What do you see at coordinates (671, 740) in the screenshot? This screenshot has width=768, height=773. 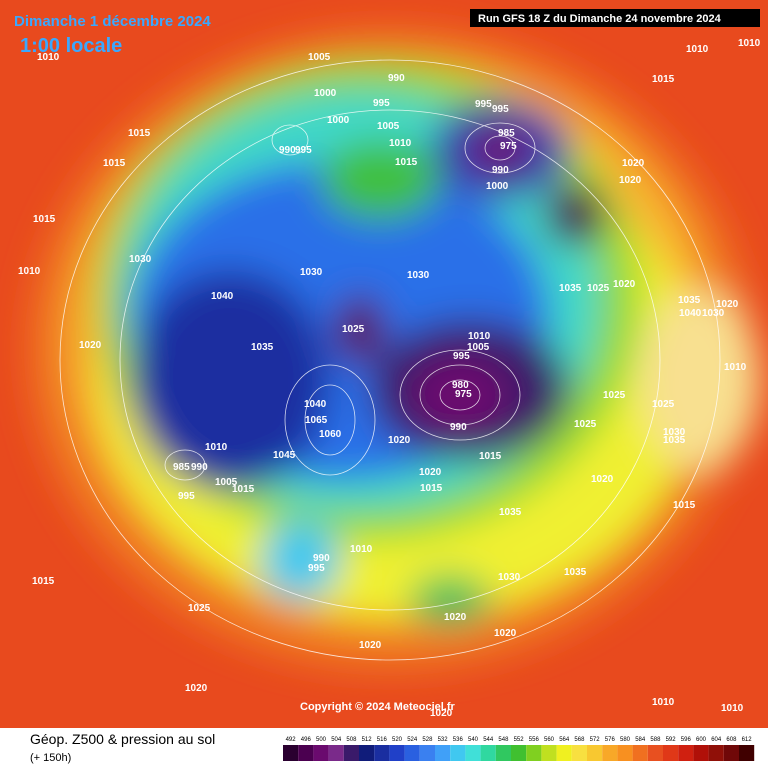 I see `legend-label: 592` at bounding box center [671, 740].